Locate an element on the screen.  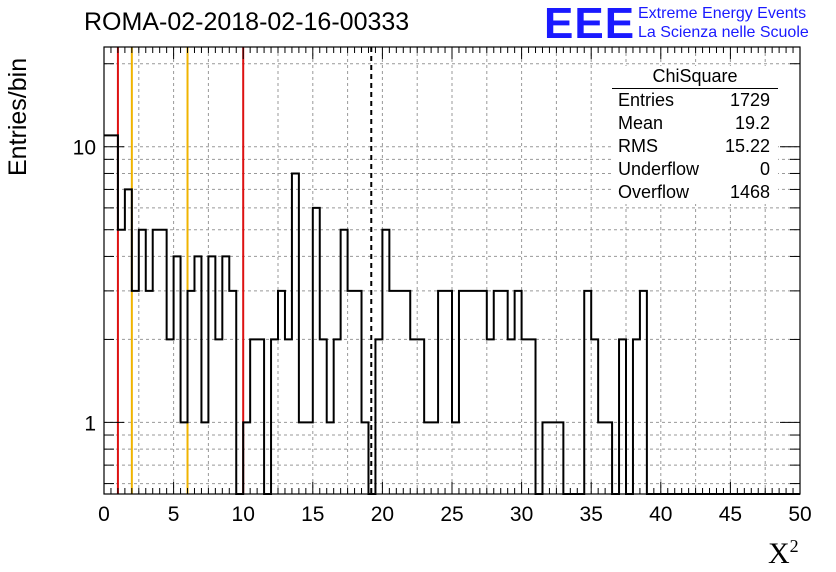
x-tick-label: 15 is located at coordinates (312, 514).